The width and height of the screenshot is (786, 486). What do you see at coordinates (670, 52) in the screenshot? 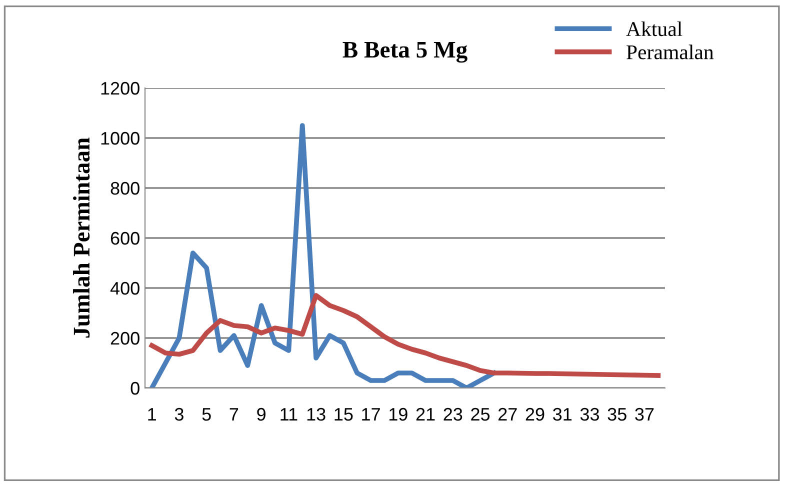
I see `legend-label: Peramalan` at bounding box center [670, 52].